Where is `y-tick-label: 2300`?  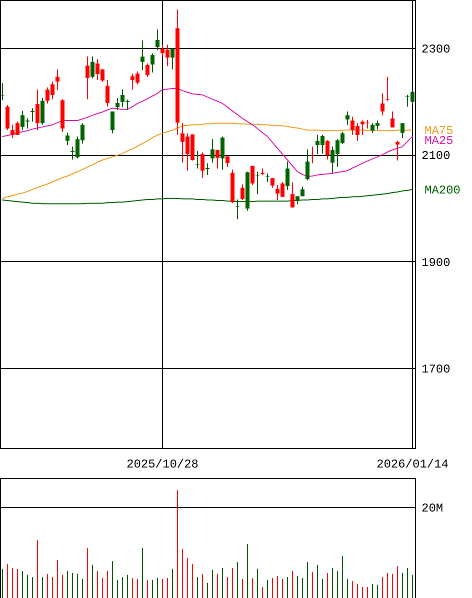
y-tick-label: 2300 is located at coordinates (436, 49).